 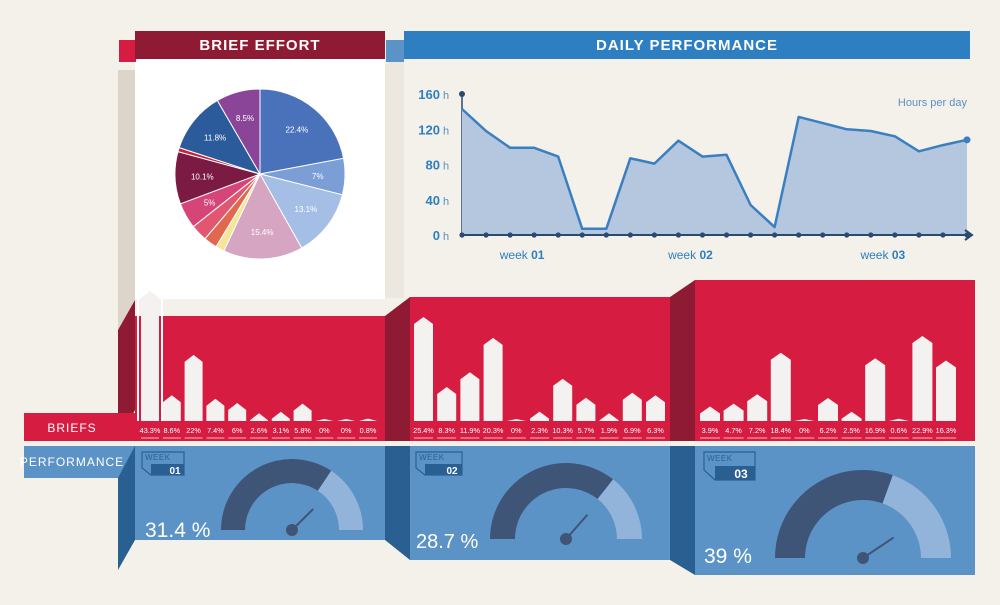 What do you see at coordinates (126, 370) in the screenshot?
I see `briefs-band-fold-left` at bounding box center [126, 370].